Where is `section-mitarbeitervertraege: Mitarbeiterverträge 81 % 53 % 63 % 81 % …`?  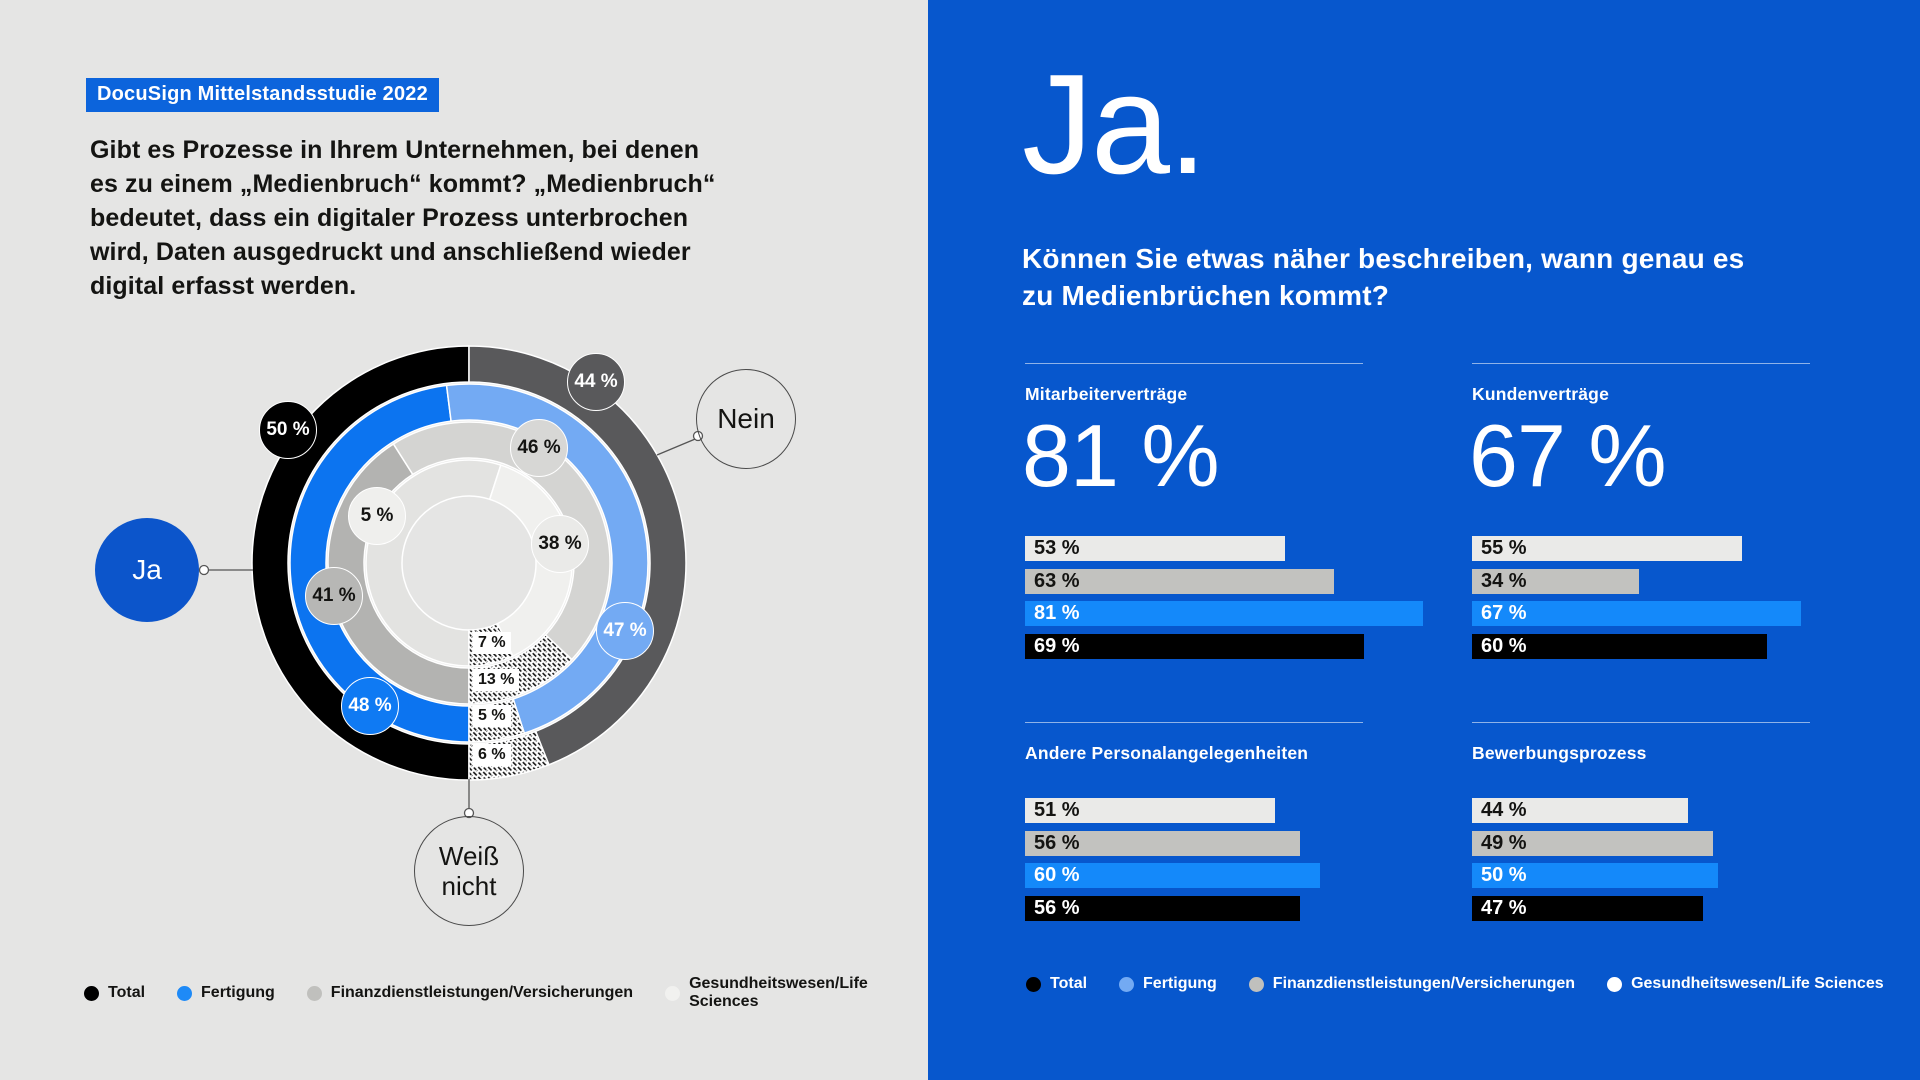
section-mitarbeitervertraege: Mitarbeiterverträge 81 % 53 % 63 % 81 % … is located at coordinates (1273, 513).